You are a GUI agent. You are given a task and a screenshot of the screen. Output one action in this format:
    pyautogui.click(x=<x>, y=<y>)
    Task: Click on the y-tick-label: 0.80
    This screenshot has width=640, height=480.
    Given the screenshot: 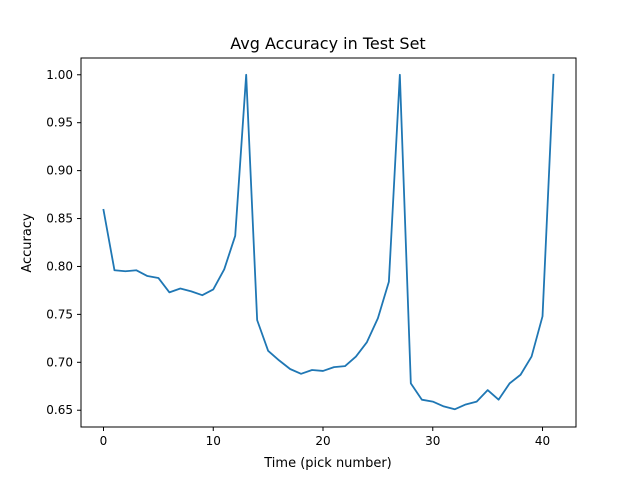 What is the action you would take?
    pyautogui.click(x=59, y=266)
    